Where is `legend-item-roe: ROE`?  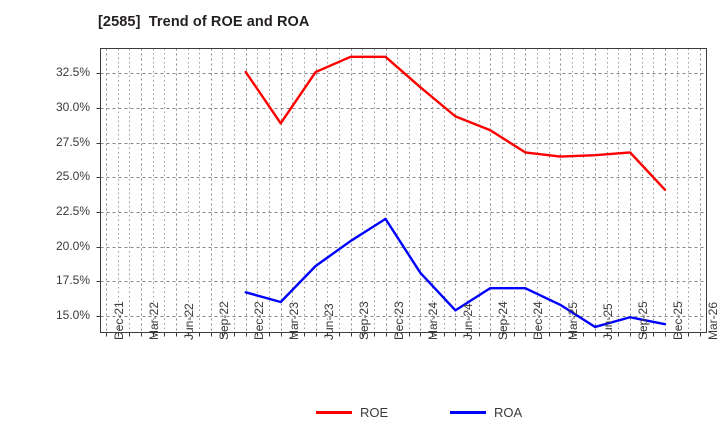 legend-item-roe: ROE is located at coordinates (352, 412).